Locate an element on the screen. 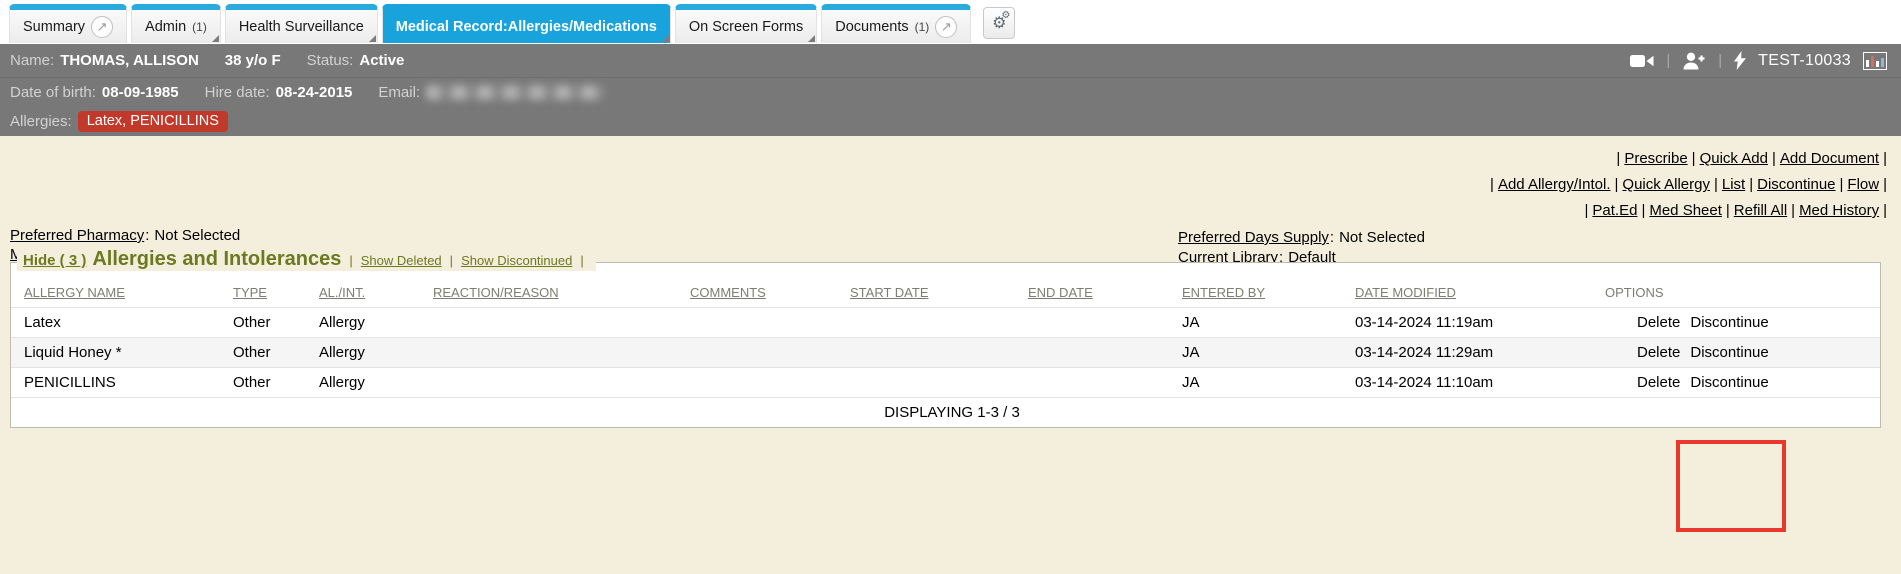  cell-al-int: Allergy is located at coordinates (342, 322).